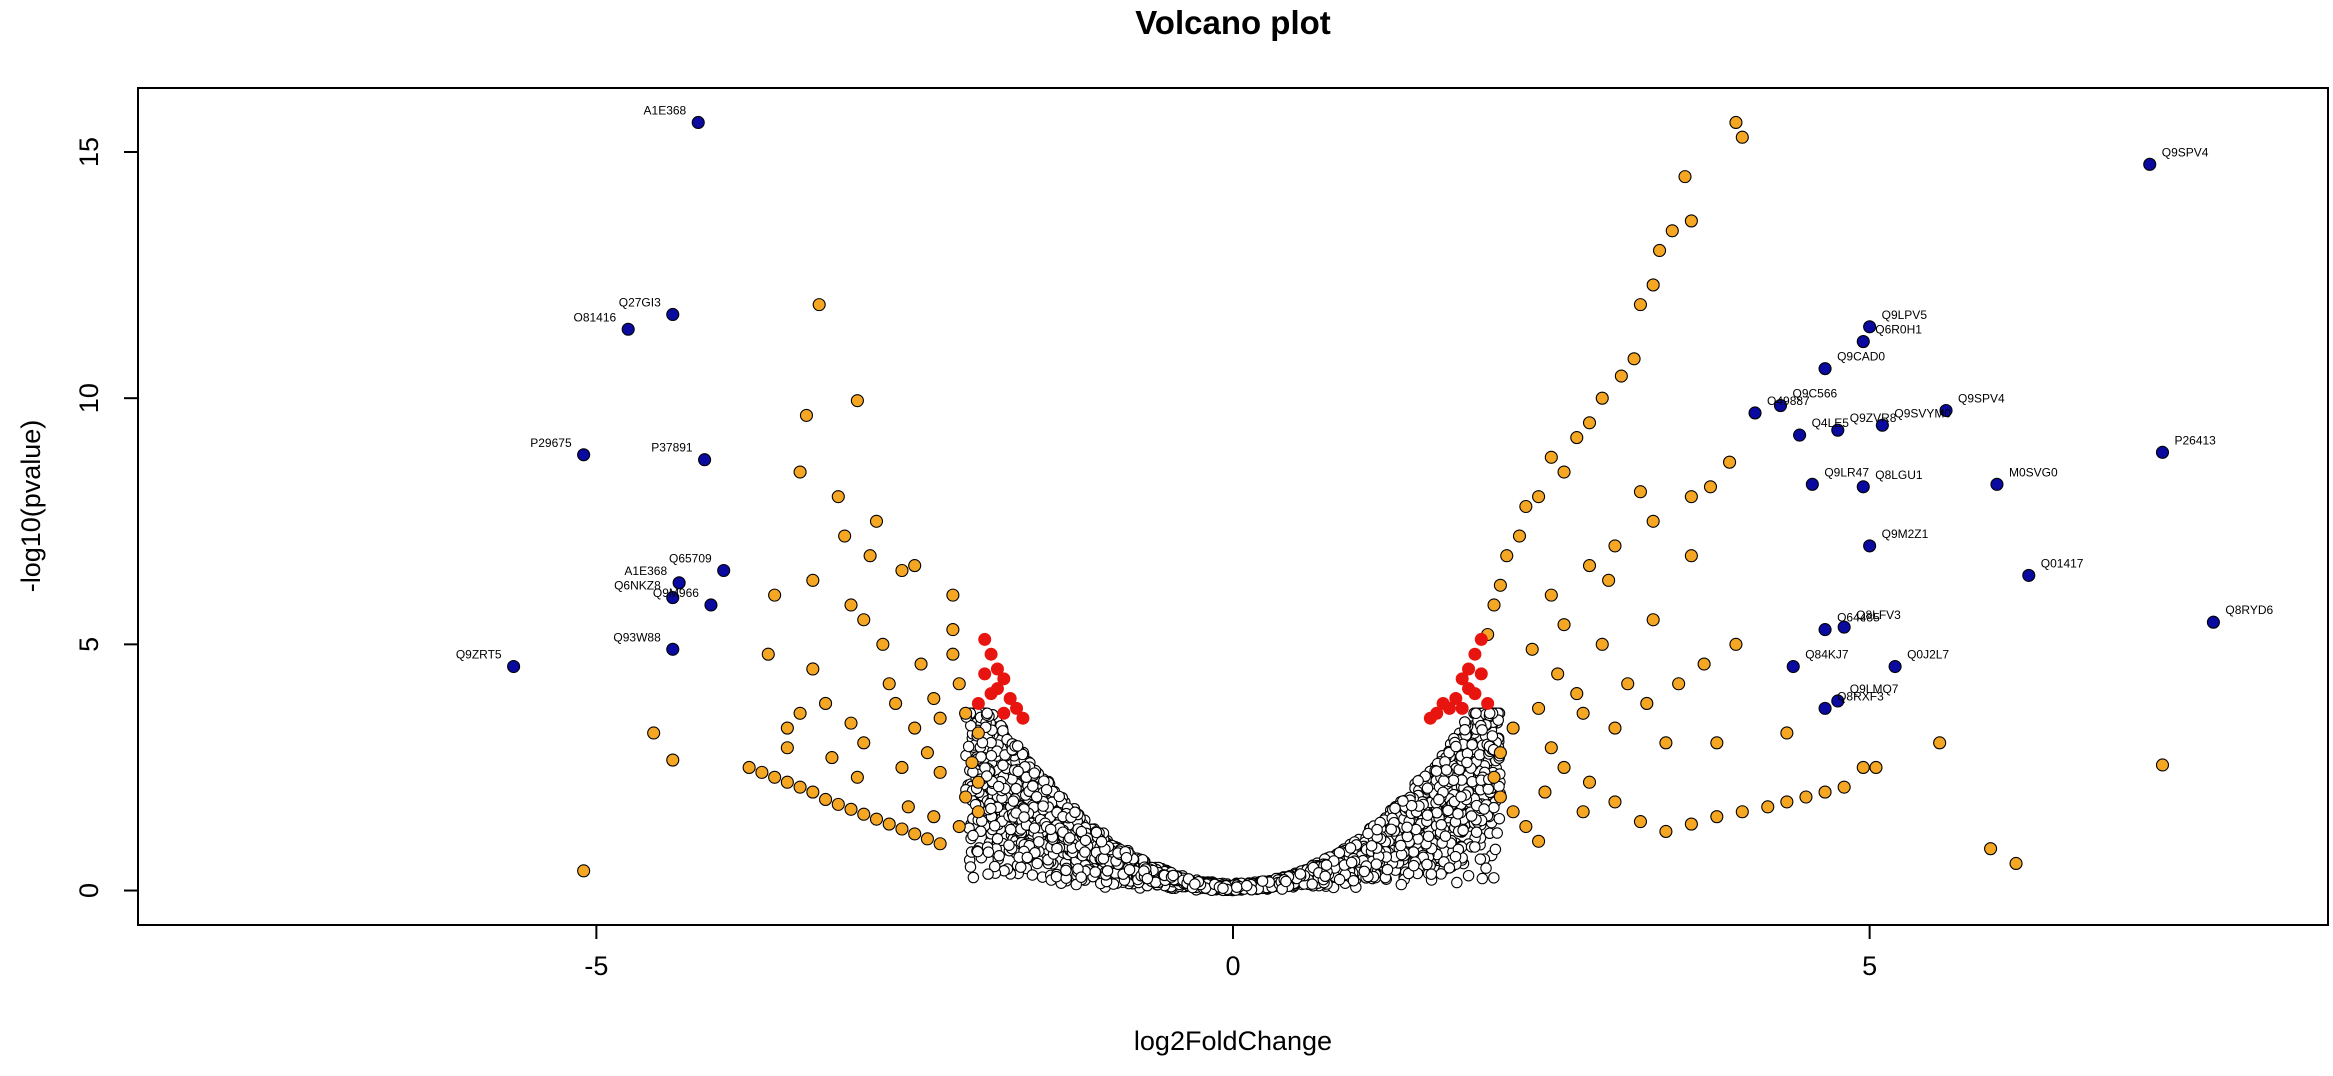  I want to click on protein-label: Q9M966, so click(676, 593).